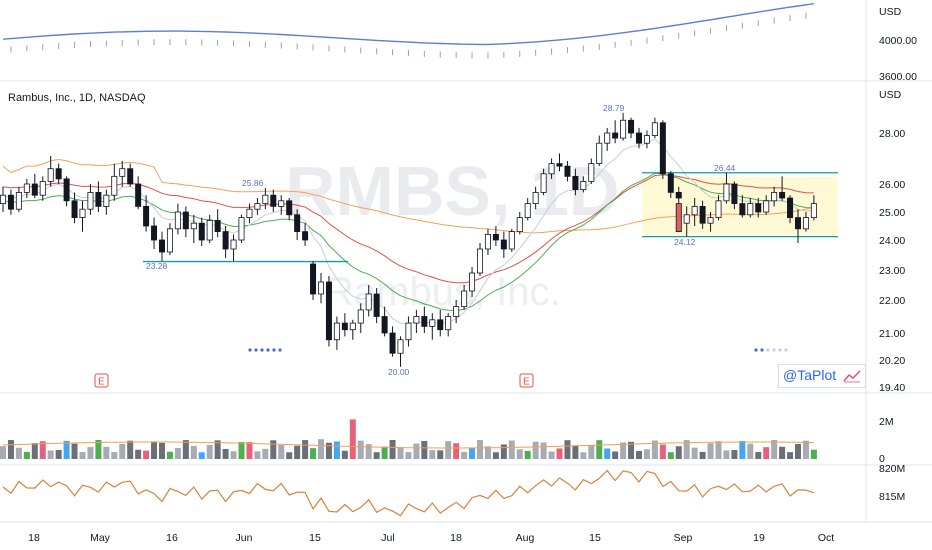 The width and height of the screenshot is (932, 550). Describe the element at coordinates (685, 242) in the screenshot. I see `low-label: 24.12` at that location.